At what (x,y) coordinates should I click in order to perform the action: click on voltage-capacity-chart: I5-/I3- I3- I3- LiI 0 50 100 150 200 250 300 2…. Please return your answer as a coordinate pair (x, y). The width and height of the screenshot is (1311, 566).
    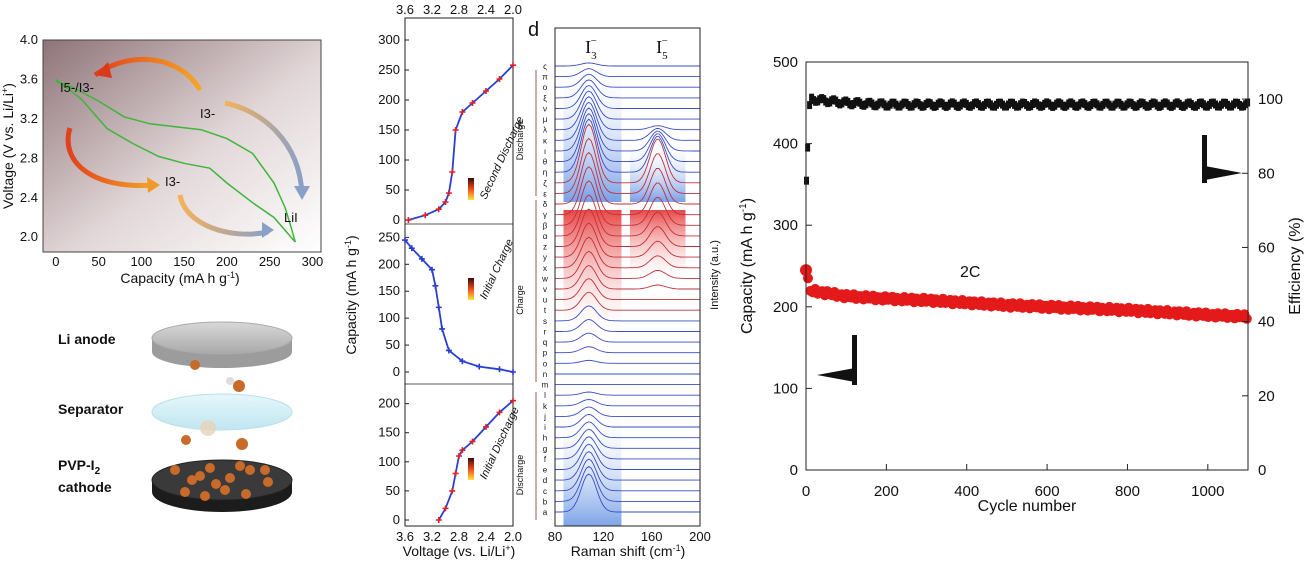
    Looking at the image, I should click on (161, 159).